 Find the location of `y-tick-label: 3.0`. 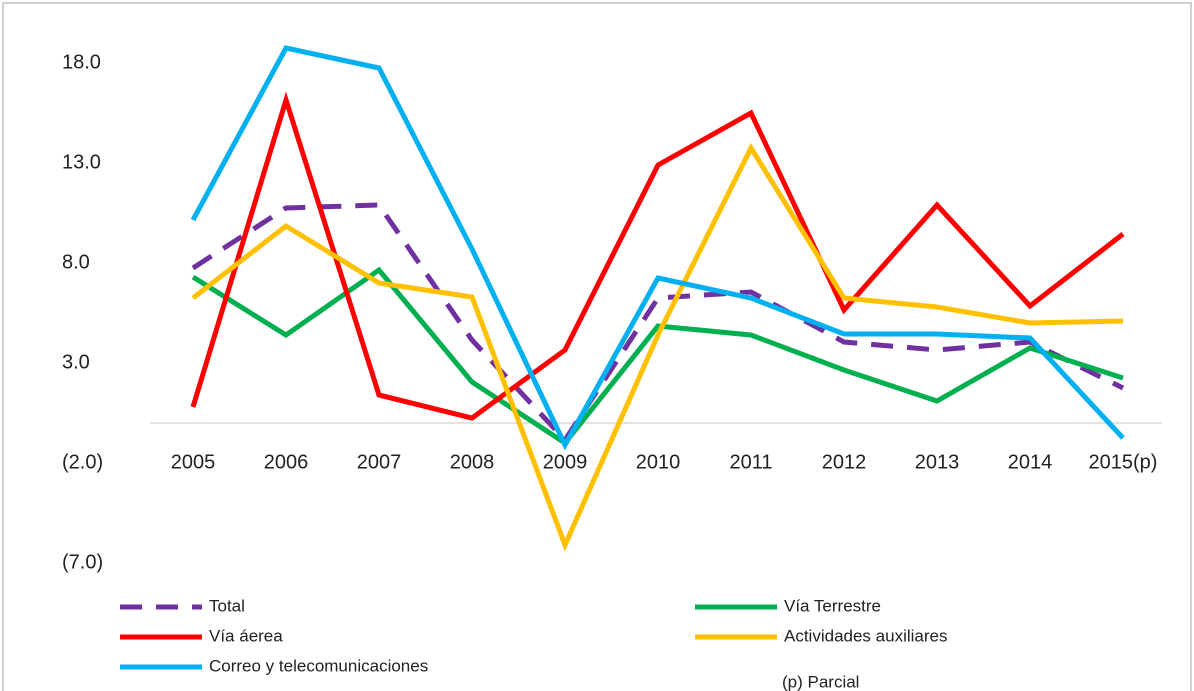

y-tick-label: 3.0 is located at coordinates (76, 362).